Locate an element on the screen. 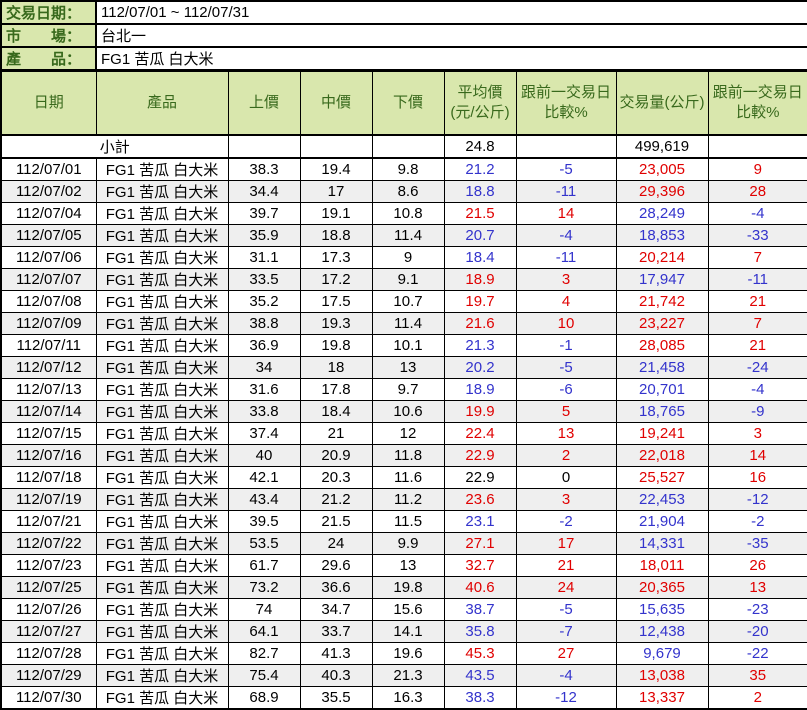 Image resolution: width=807 pixels, height=710 pixels. avg-change-cell: 3 is located at coordinates (566, 279).